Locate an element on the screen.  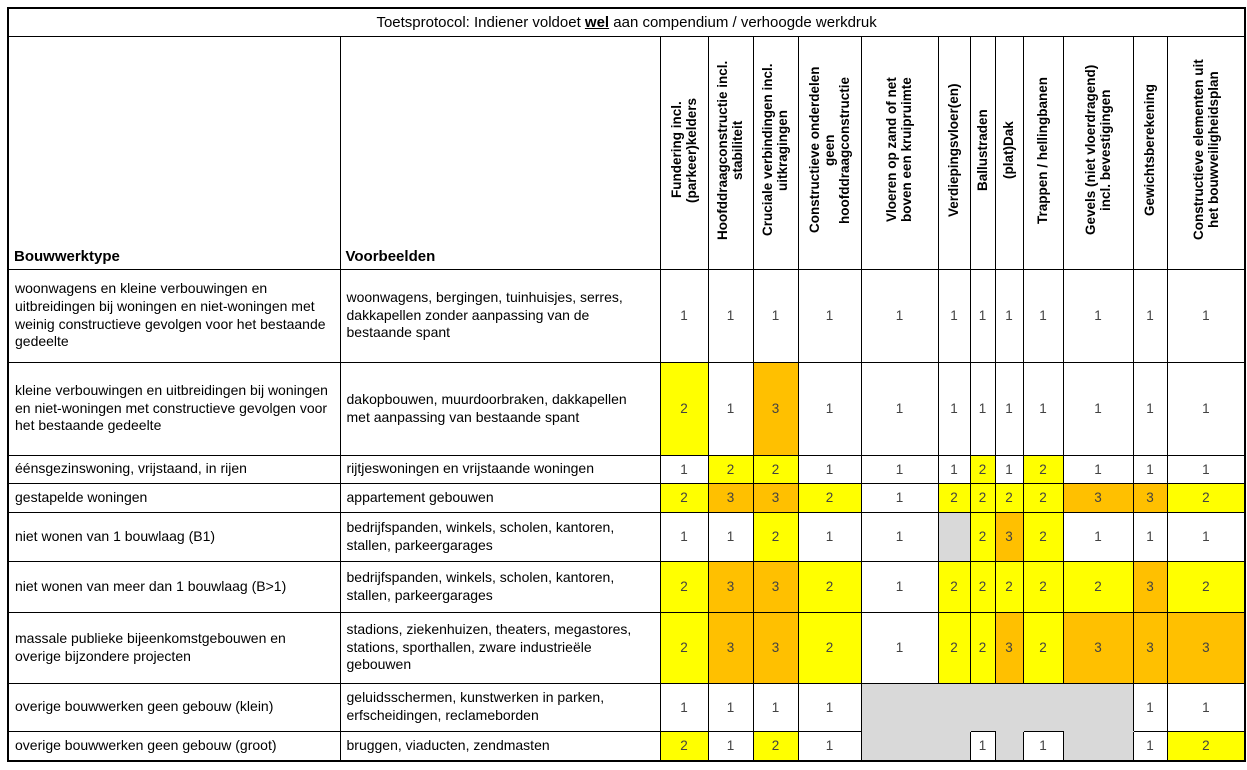
title-emphasis: wel is located at coordinates (597, 22).